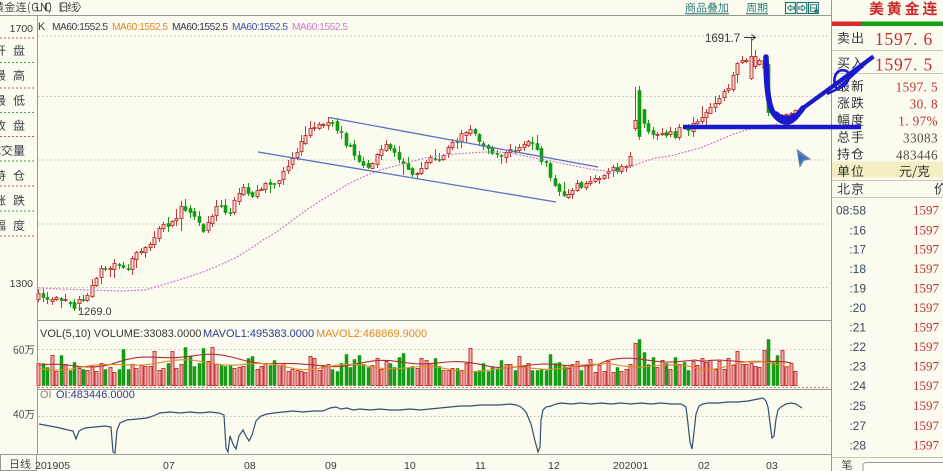 The image size is (943, 471). What do you see at coordinates (95, 395) in the screenshot?
I see `svg-text: OI:483446.0000` at bounding box center [95, 395].